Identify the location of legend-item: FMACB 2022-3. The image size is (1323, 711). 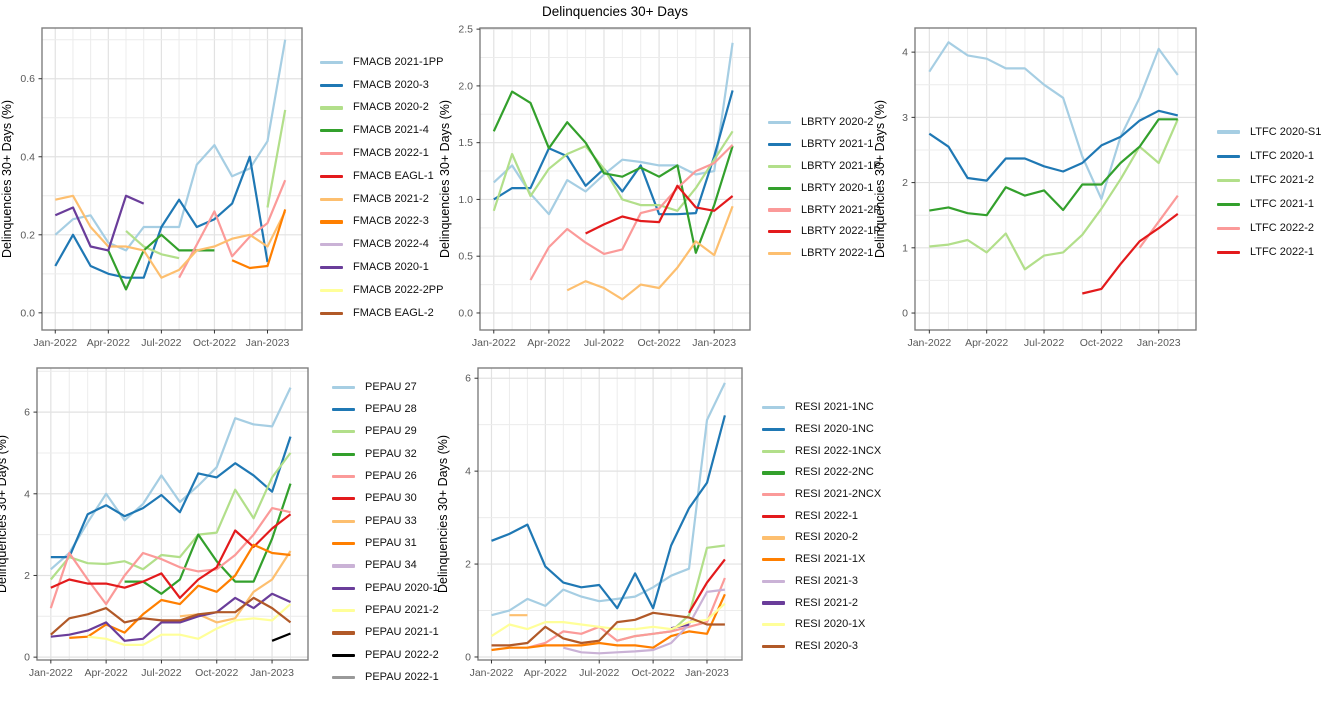
(381, 222).